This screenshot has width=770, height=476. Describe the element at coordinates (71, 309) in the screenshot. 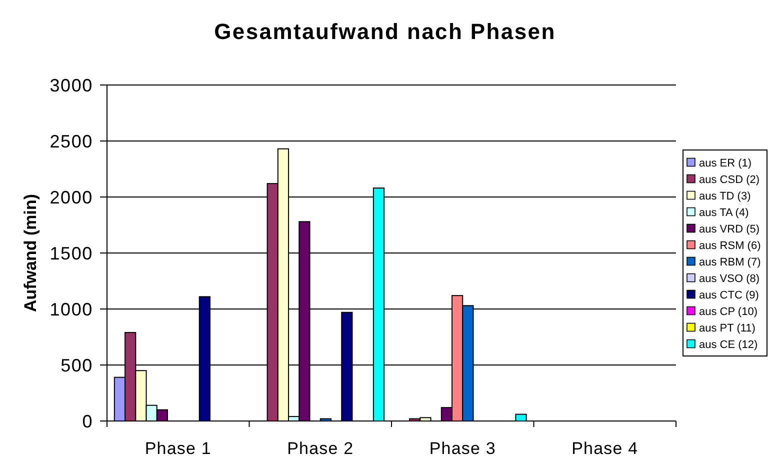

I see `y-tick-label: 1000` at that location.